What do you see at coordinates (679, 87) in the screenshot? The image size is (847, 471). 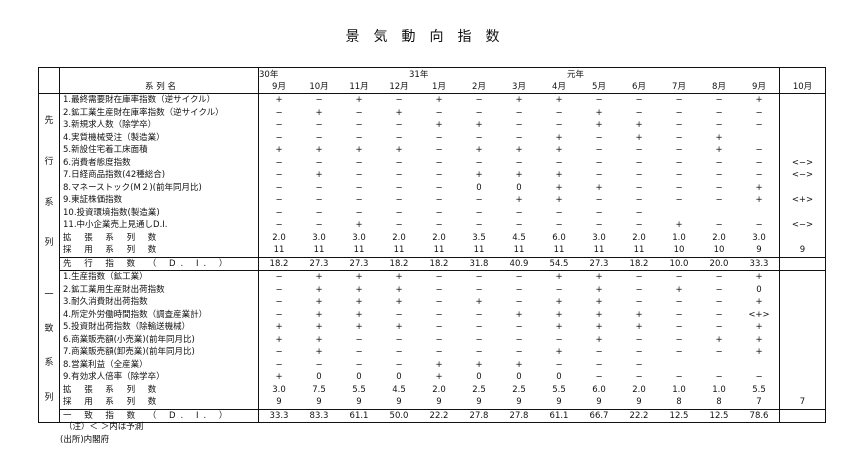 I see `month-header: 7月` at bounding box center [679, 87].